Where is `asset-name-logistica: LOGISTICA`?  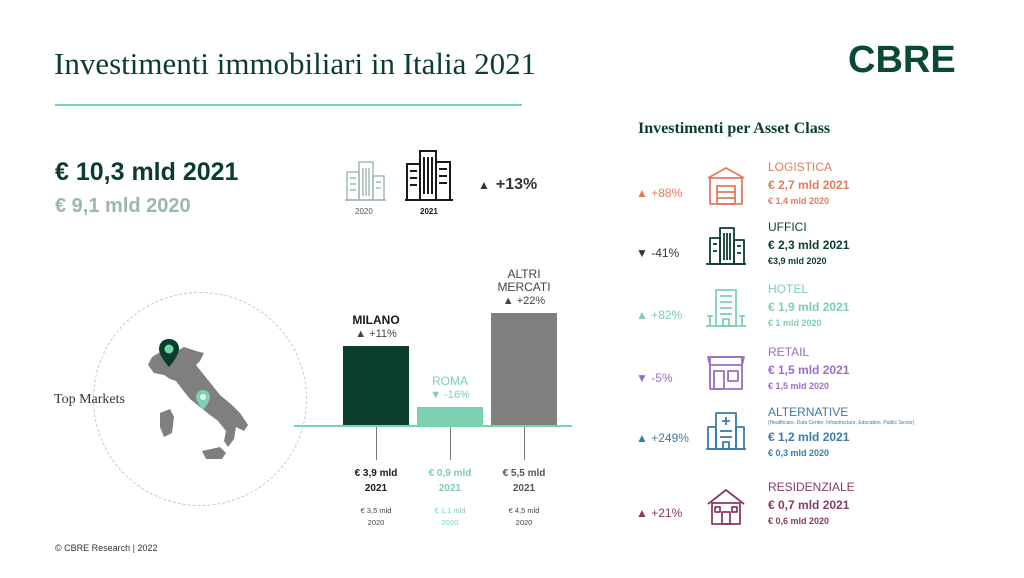
asset-name-logistica: LOGISTICA is located at coordinates (800, 167).